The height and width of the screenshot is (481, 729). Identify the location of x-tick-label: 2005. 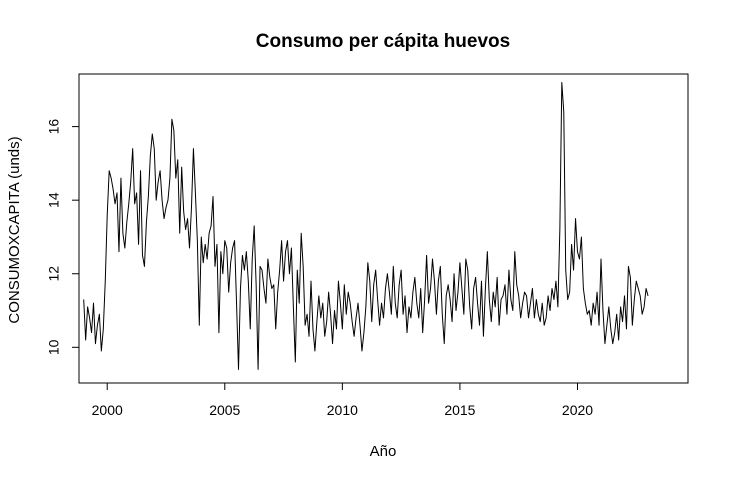
(224, 410).